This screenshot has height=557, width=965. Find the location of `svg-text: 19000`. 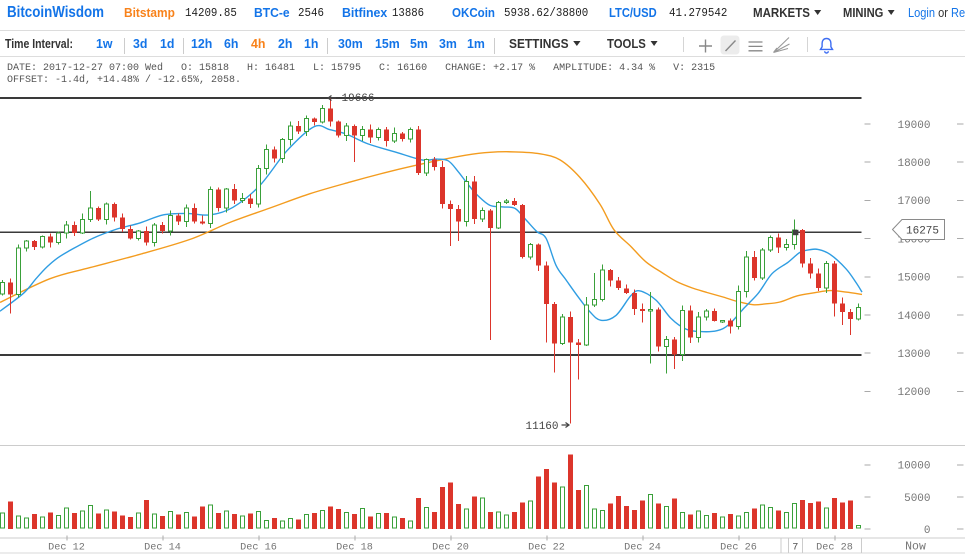

svg-text: 19000 is located at coordinates (913, 126).